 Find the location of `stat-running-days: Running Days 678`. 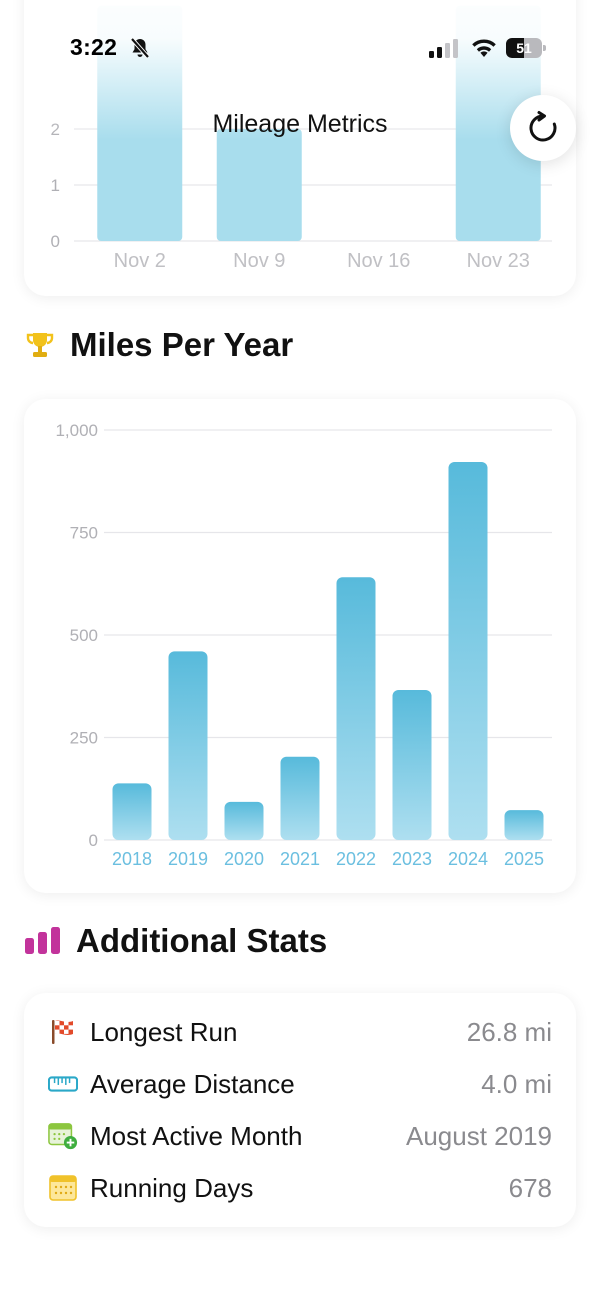

stat-running-days: Running Days 678 is located at coordinates (300, 1188).